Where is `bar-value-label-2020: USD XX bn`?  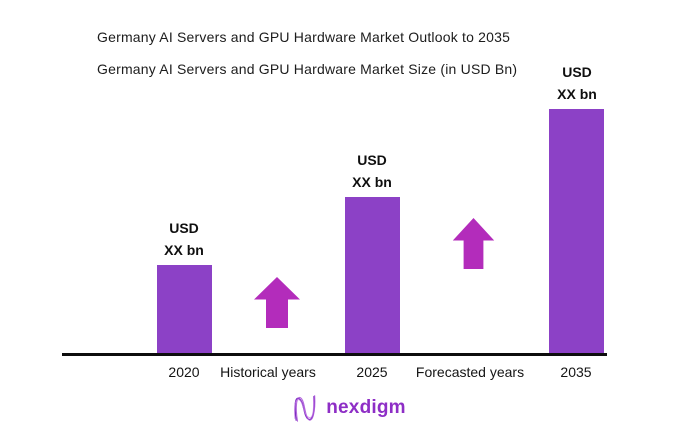
bar-value-label-2020: USD XX bn is located at coordinates (184, 239).